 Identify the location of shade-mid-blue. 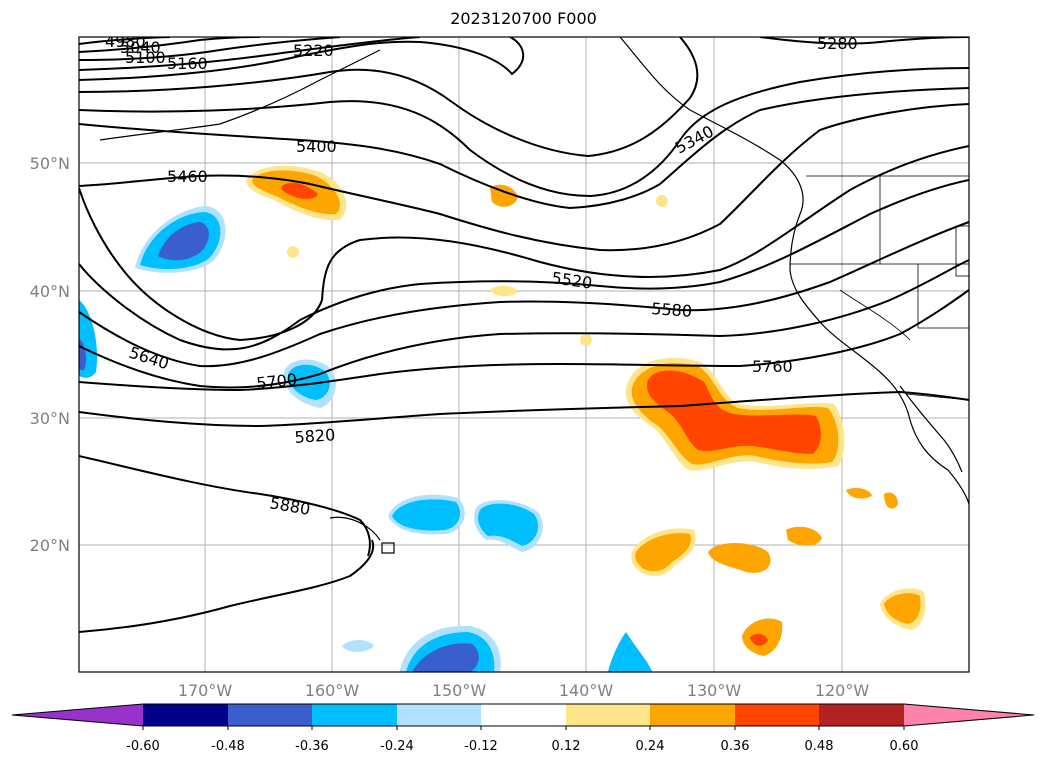
(183, 241).